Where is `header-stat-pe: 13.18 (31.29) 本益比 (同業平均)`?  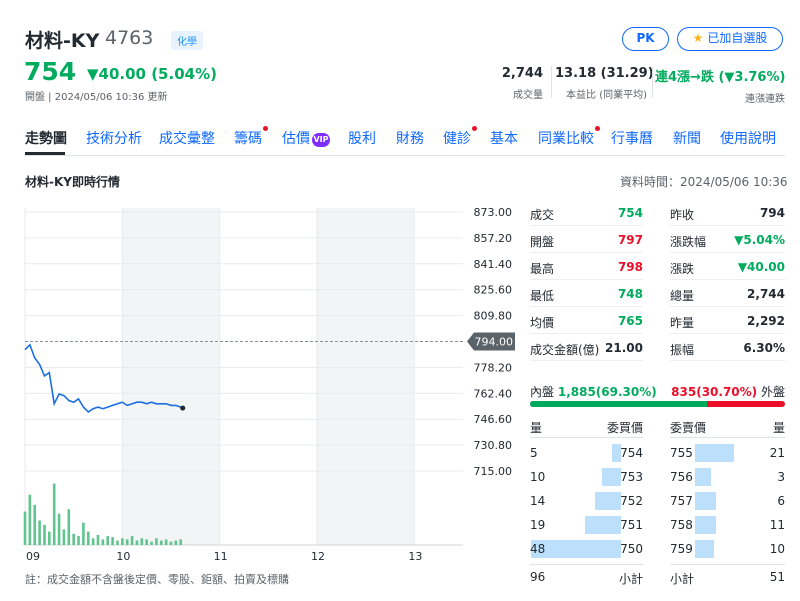 header-stat-pe: 13.18 (31.29) 本益比 (同業平均) is located at coordinates (604, 83).